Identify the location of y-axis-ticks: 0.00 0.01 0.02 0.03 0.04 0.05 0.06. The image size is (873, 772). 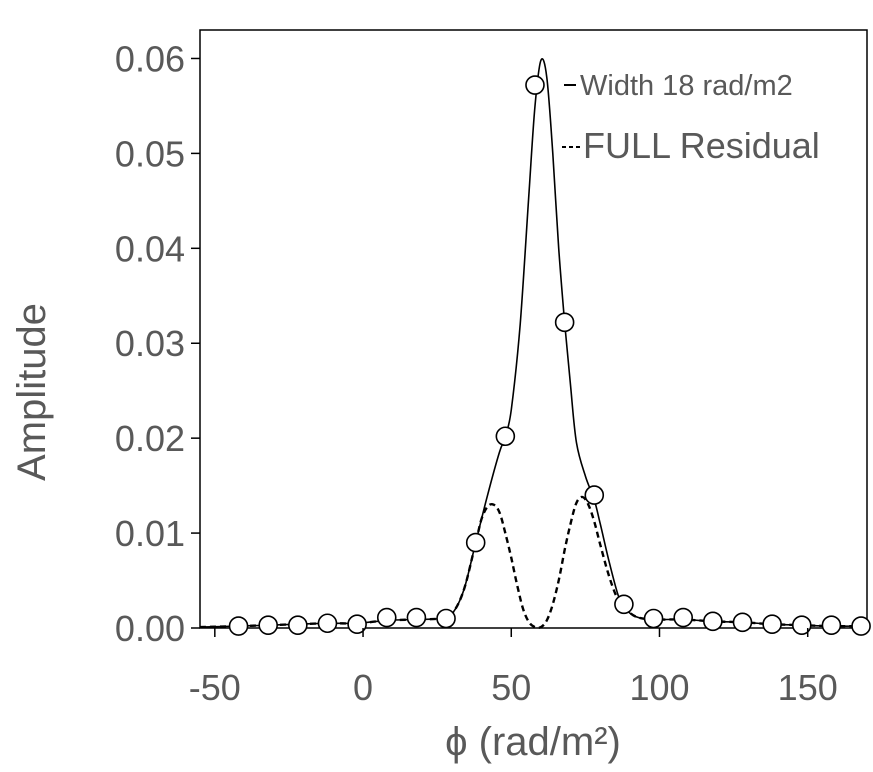
(157, 343).